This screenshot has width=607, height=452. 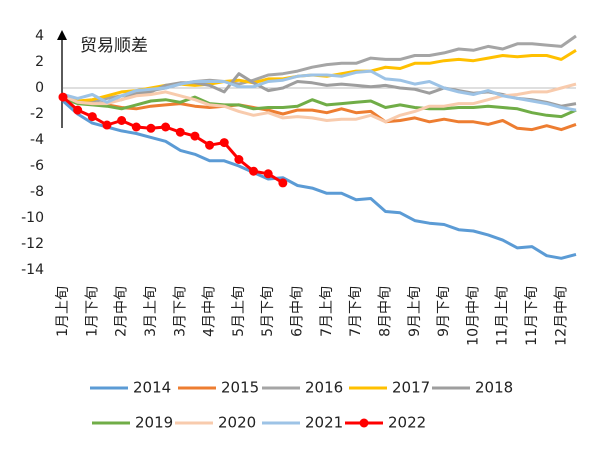 I want to click on x-tick-label: 2月中旬, so click(x=122, y=311).